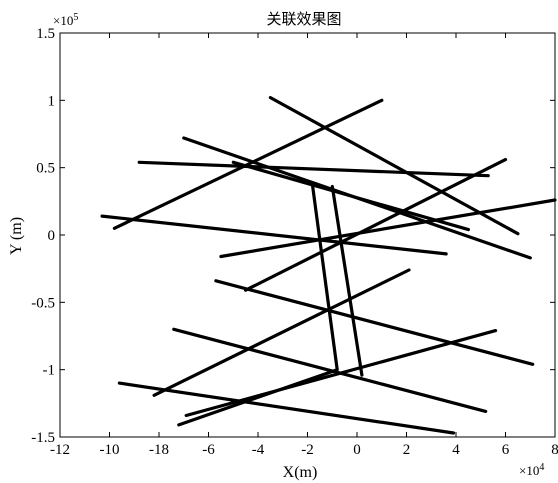 Image resolution: width=558 pixels, height=483 pixels. What do you see at coordinates (303, 19) in the screenshot?
I see `chart-title: 关联效果图` at bounding box center [303, 19].